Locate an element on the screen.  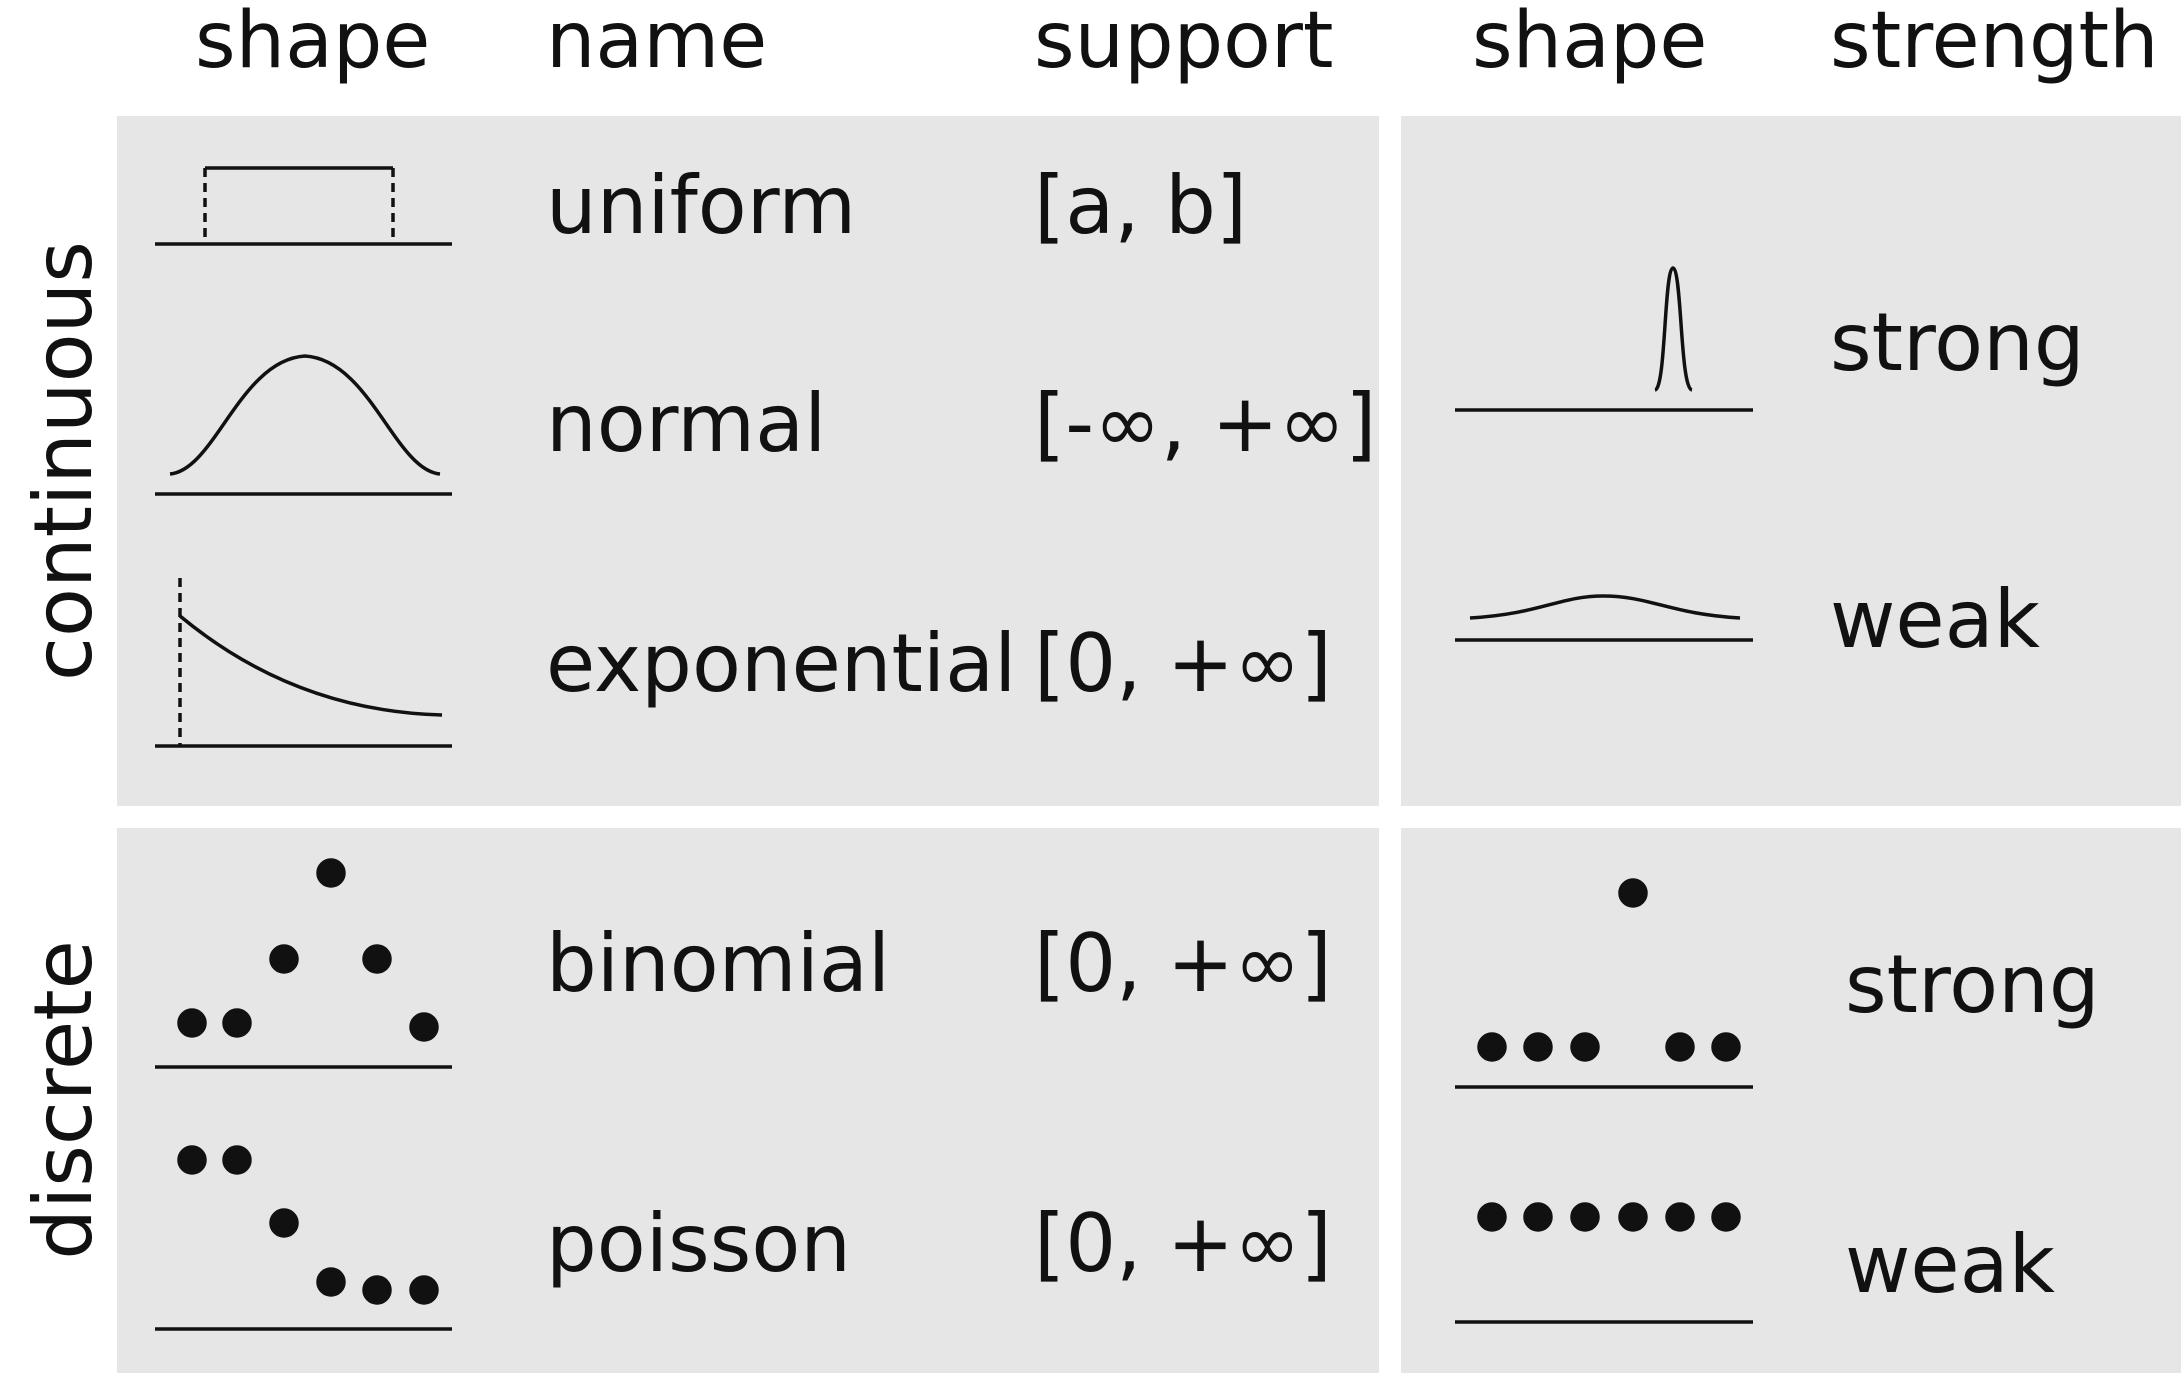
distribution-name-exponential: exponential is located at coordinates (781, 663).